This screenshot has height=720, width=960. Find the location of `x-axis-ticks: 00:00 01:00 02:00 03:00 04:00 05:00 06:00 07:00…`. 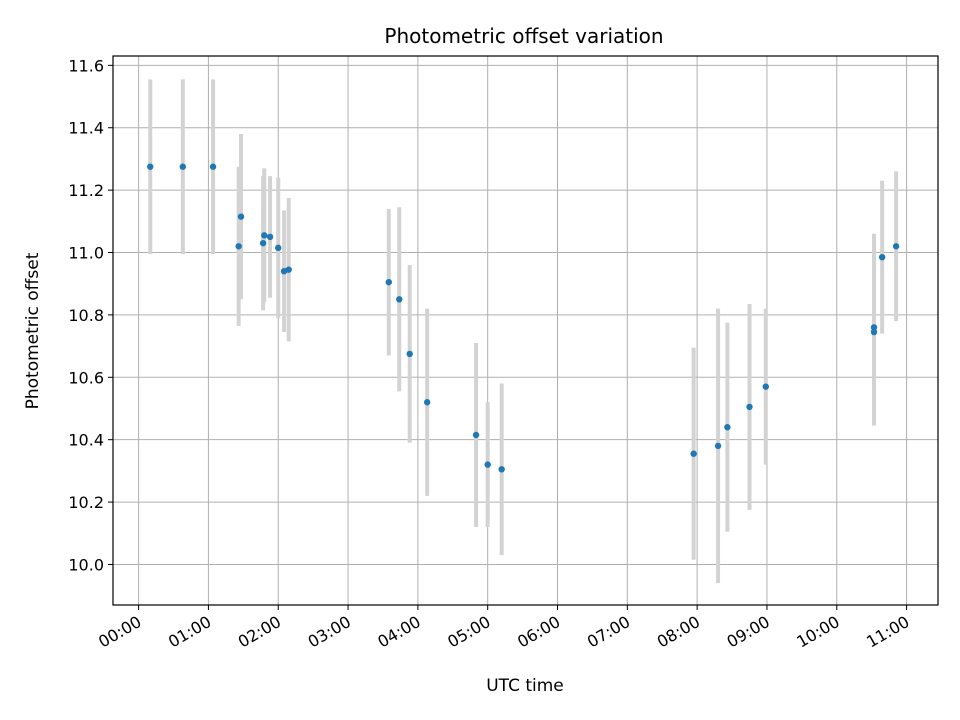

x-axis-ticks: 00:00 01:00 02:00 03:00 04:00 05:00 06:00 07:00… is located at coordinates (504, 628).